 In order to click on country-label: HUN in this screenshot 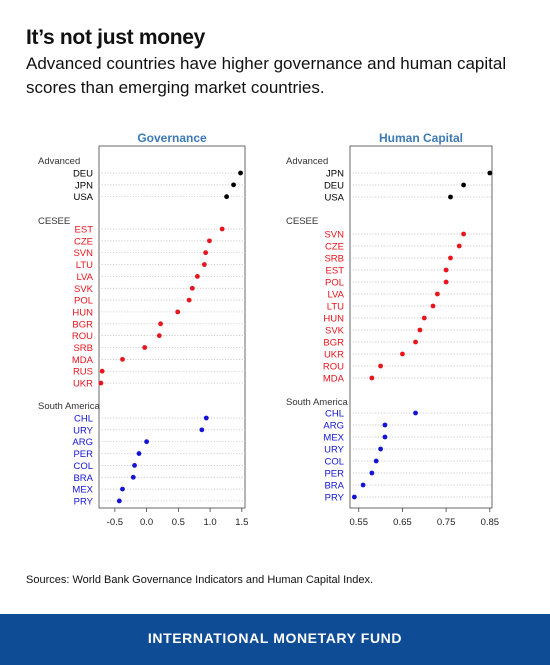, I will do `click(82, 312)`.